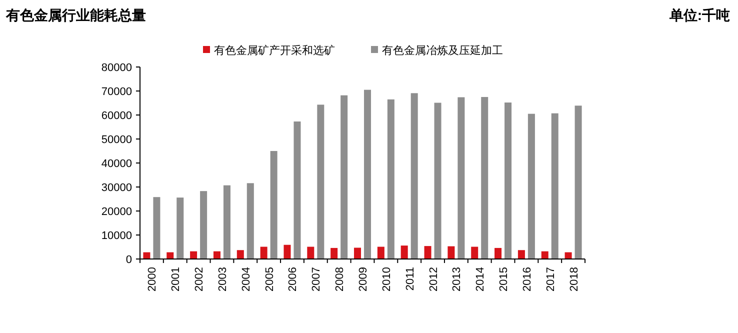 Image resolution: width=738 pixels, height=333 pixels. I want to click on x-tick-label: 2016, so click(527, 279).